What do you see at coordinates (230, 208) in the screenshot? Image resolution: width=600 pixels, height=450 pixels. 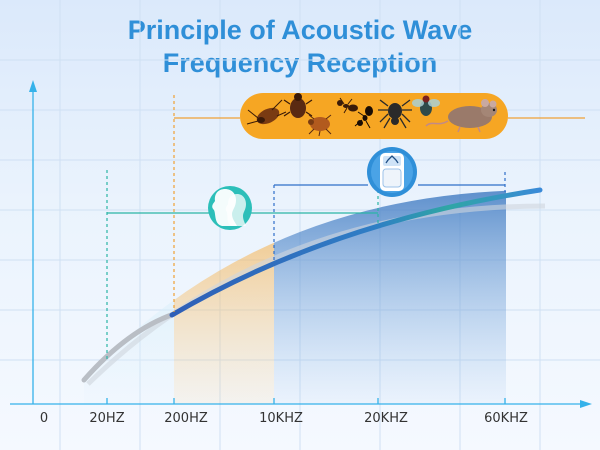 I see `human-heads-icon` at bounding box center [230, 208].